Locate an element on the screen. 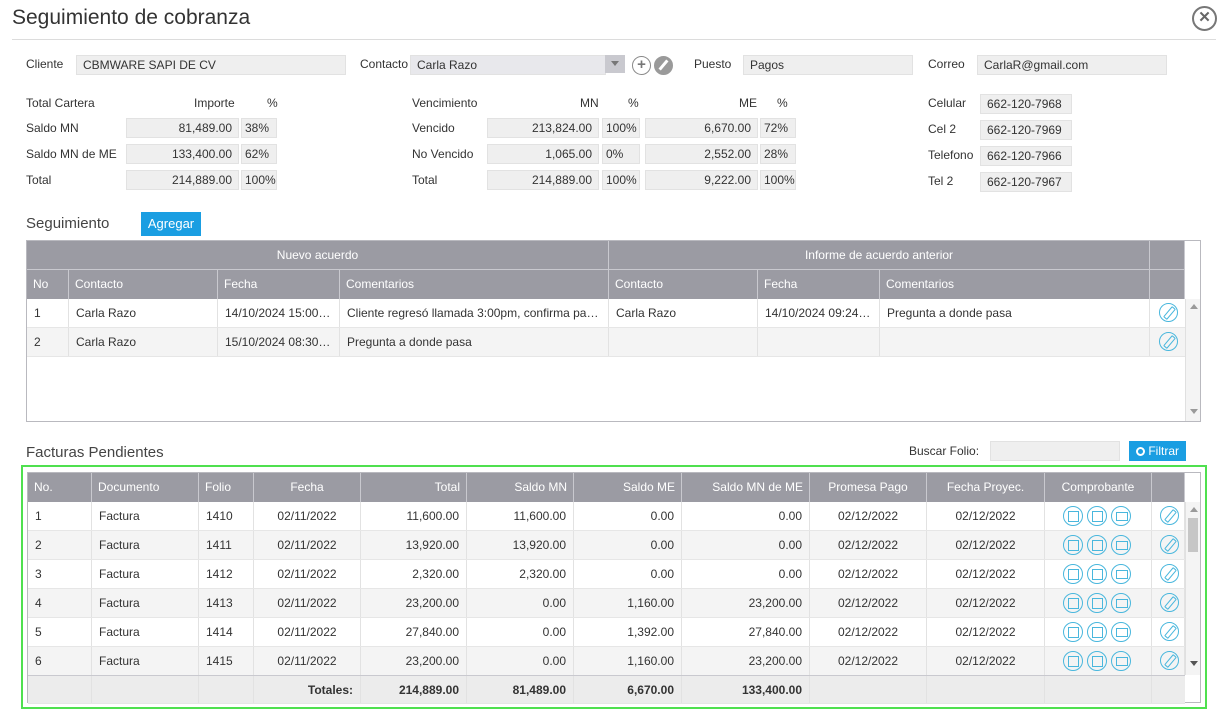  seguimiento-scrollbar is located at coordinates (1192, 360).